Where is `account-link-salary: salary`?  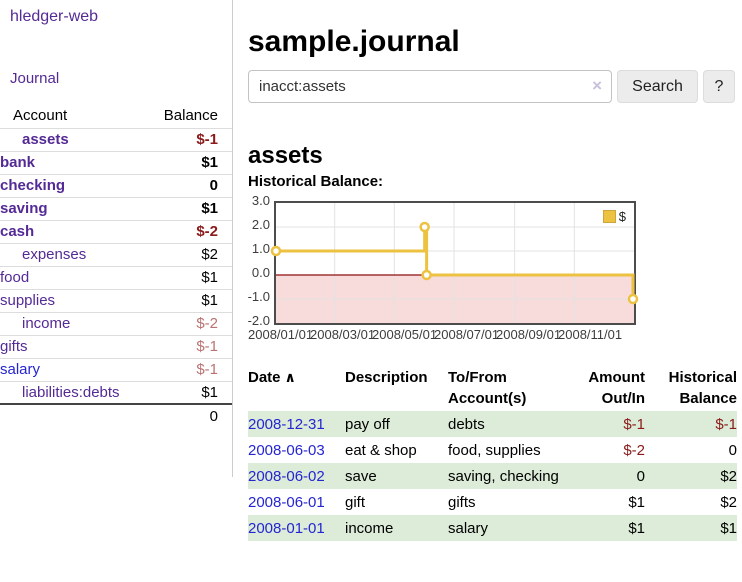
account-link-salary: salary is located at coordinates (20, 369).